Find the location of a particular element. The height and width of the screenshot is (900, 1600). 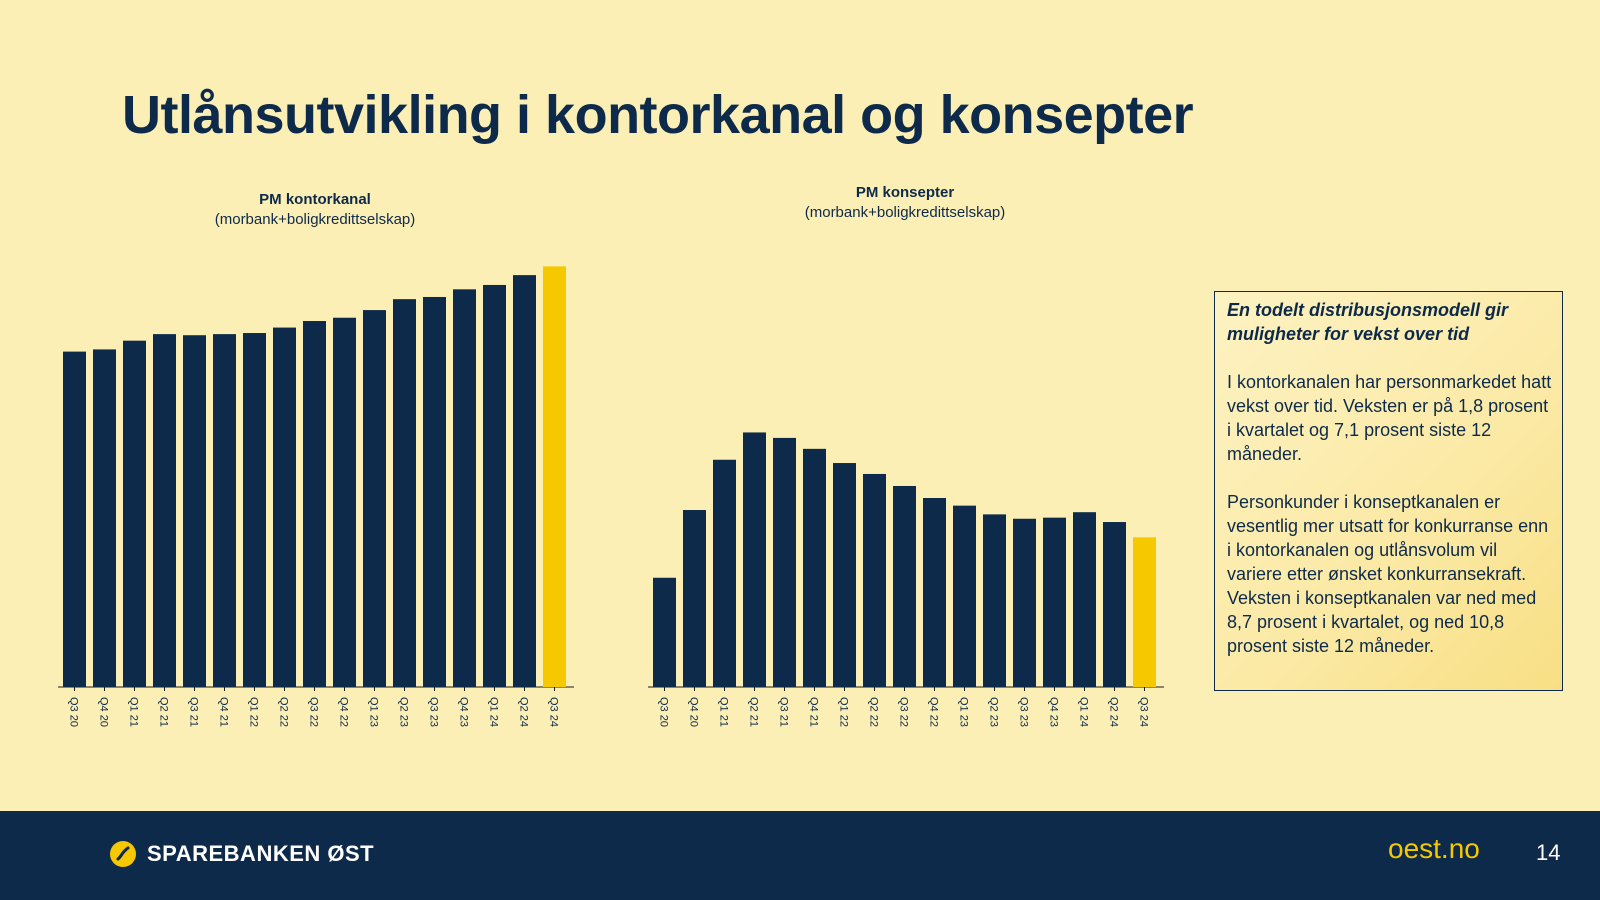

konsepter-tick-label: Q3 22 is located at coordinates (904, 712).